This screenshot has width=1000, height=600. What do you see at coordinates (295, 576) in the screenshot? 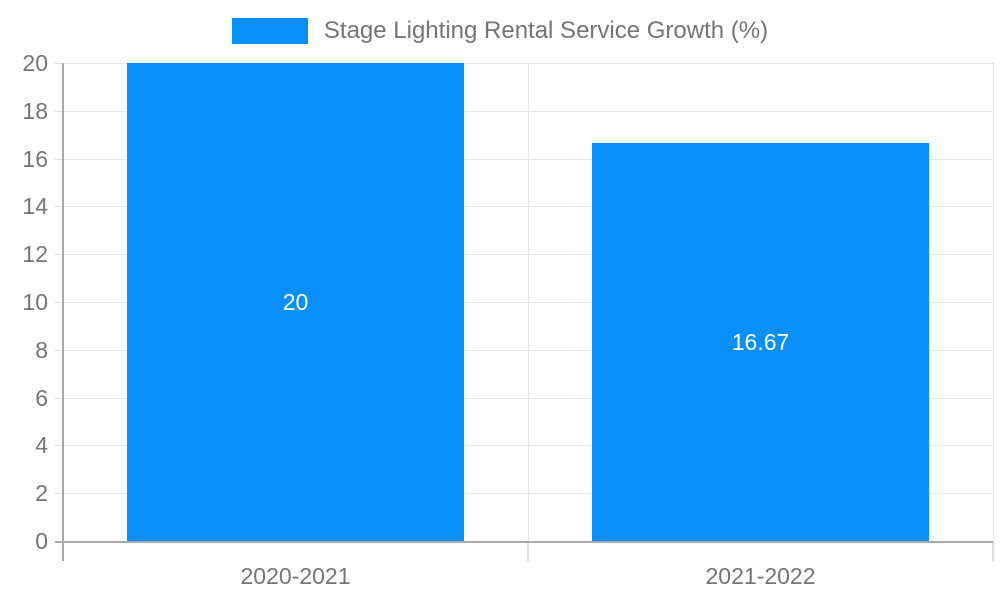
I see `x-axis-category-label: 2020-2021` at bounding box center [295, 576].